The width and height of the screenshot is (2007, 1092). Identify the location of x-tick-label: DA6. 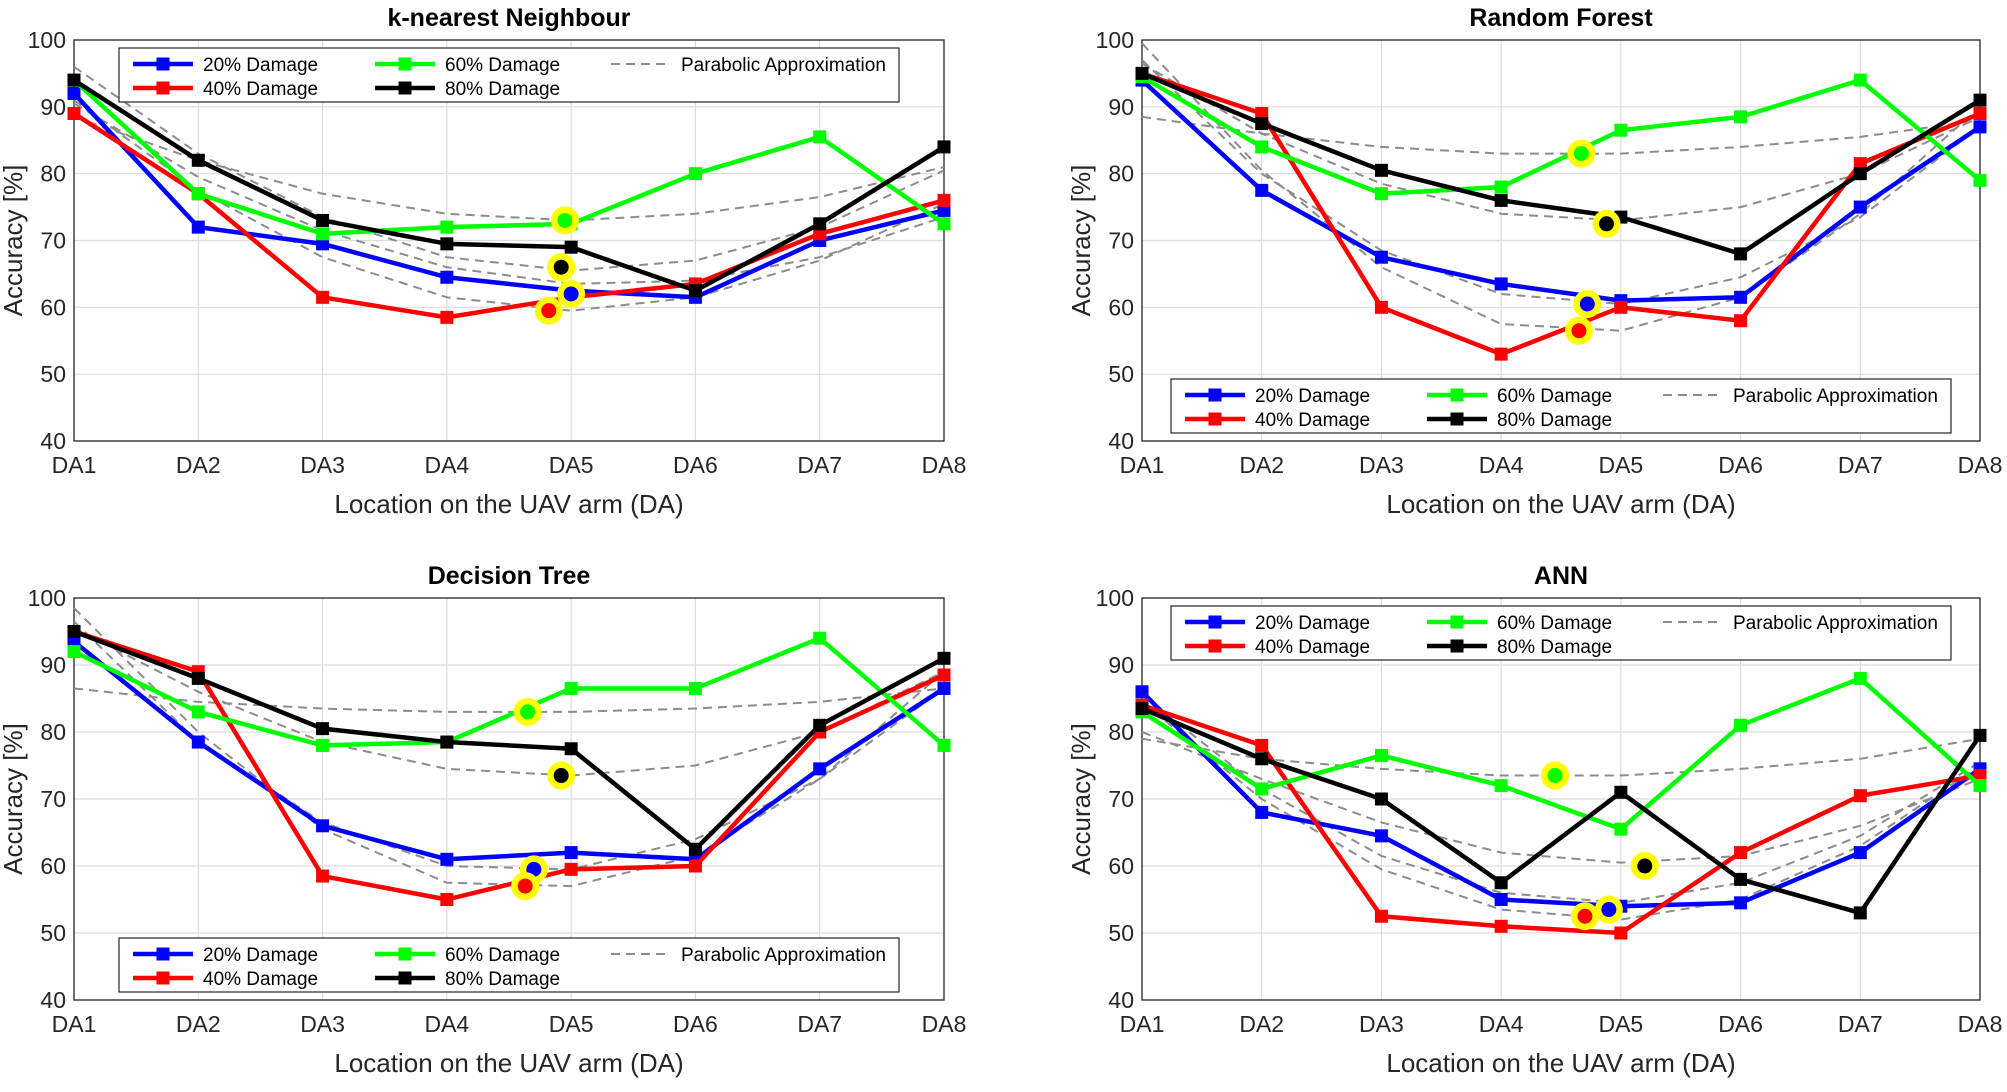
(695, 465).